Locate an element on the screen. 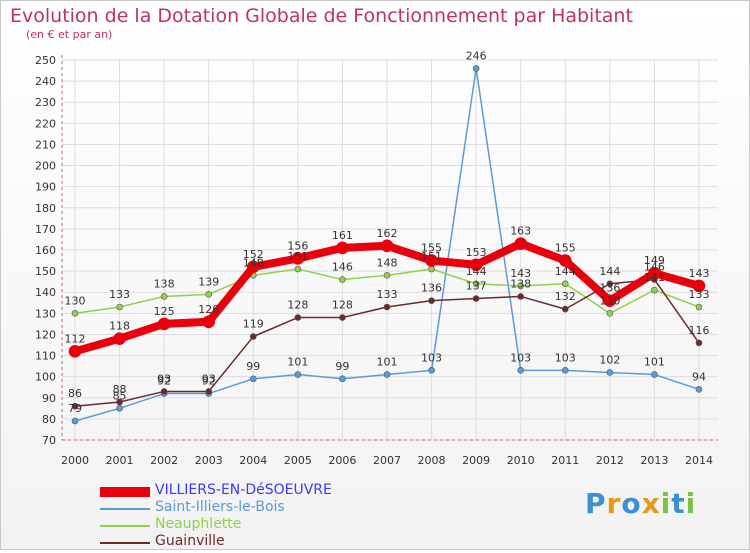 The height and width of the screenshot is (553, 750). x-tick-label: 2012 is located at coordinates (610, 460).